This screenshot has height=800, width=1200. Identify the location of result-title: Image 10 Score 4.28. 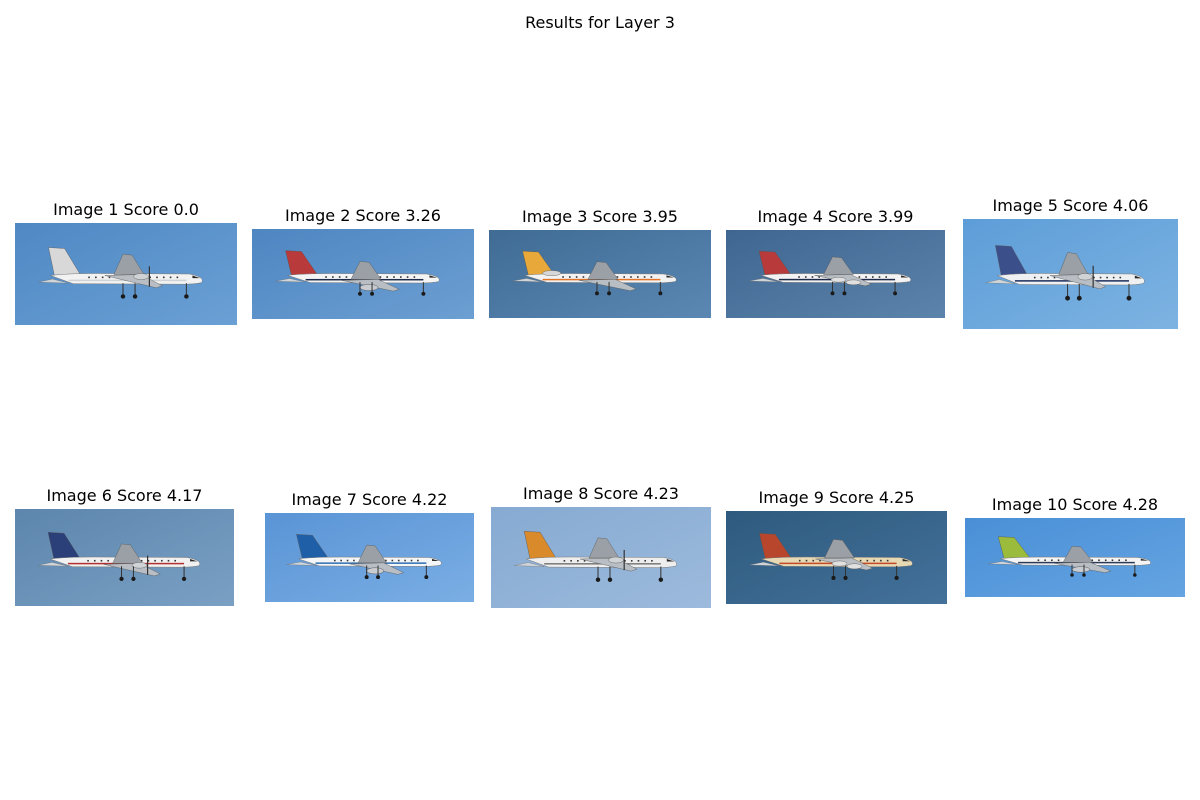
(1075, 504).